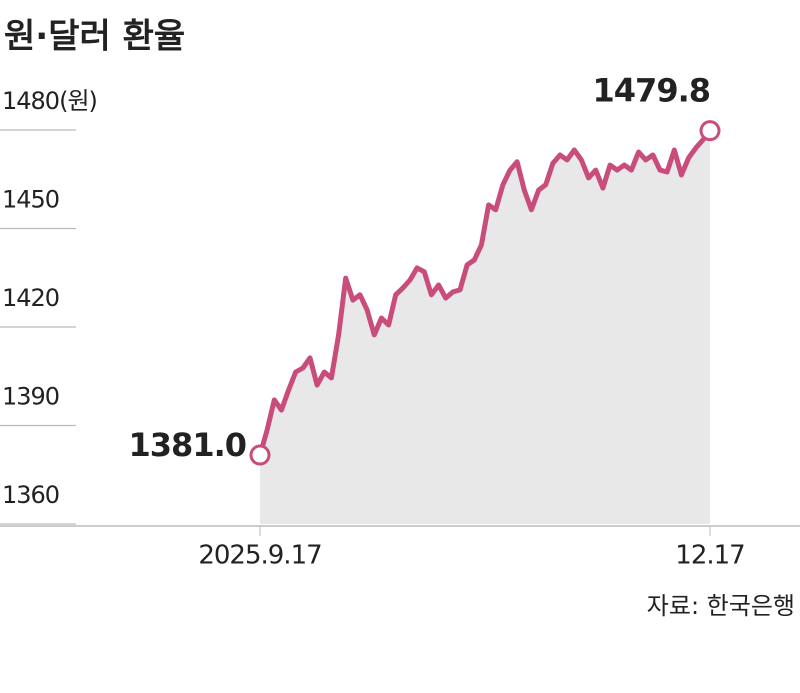 This screenshot has height=693, width=800. Describe the element at coordinates (30, 495) in the screenshot. I see `y-tick-label: 1360` at that location.